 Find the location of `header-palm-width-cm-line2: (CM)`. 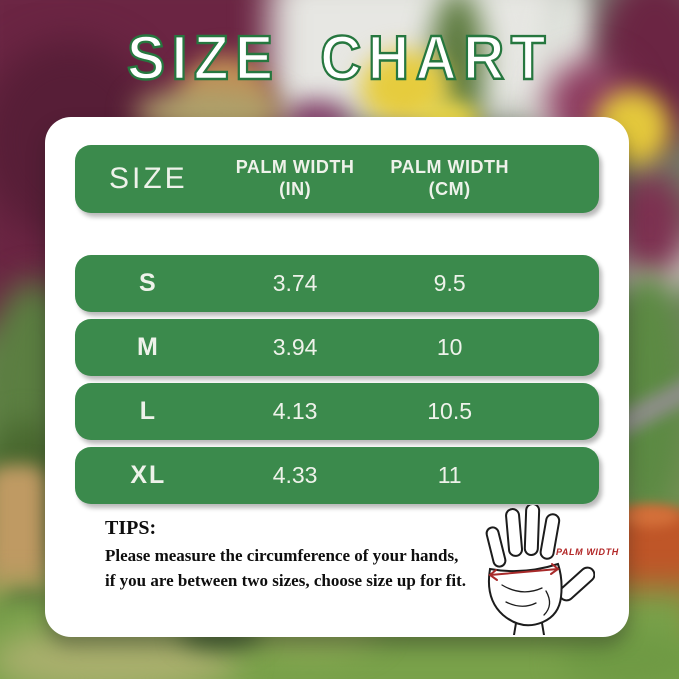

header-palm-width-cm-line2: (CM) is located at coordinates (449, 189).